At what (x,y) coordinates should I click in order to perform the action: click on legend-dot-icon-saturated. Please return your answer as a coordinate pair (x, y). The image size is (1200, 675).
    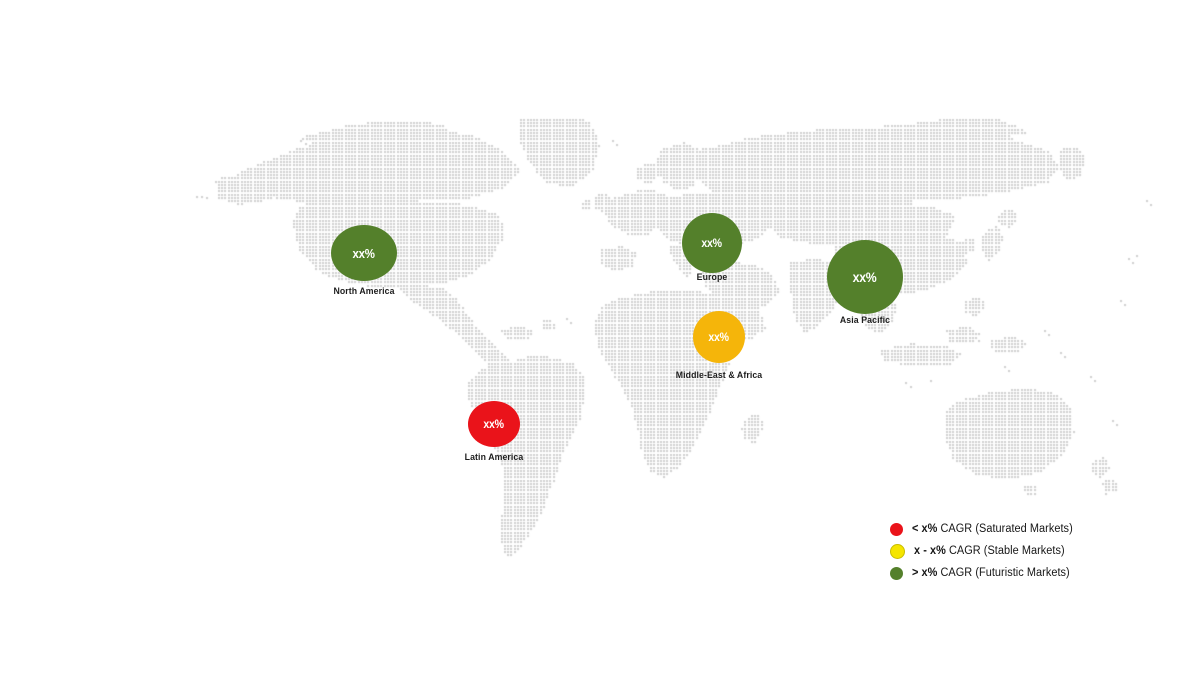
    Looking at the image, I should click on (896, 529).